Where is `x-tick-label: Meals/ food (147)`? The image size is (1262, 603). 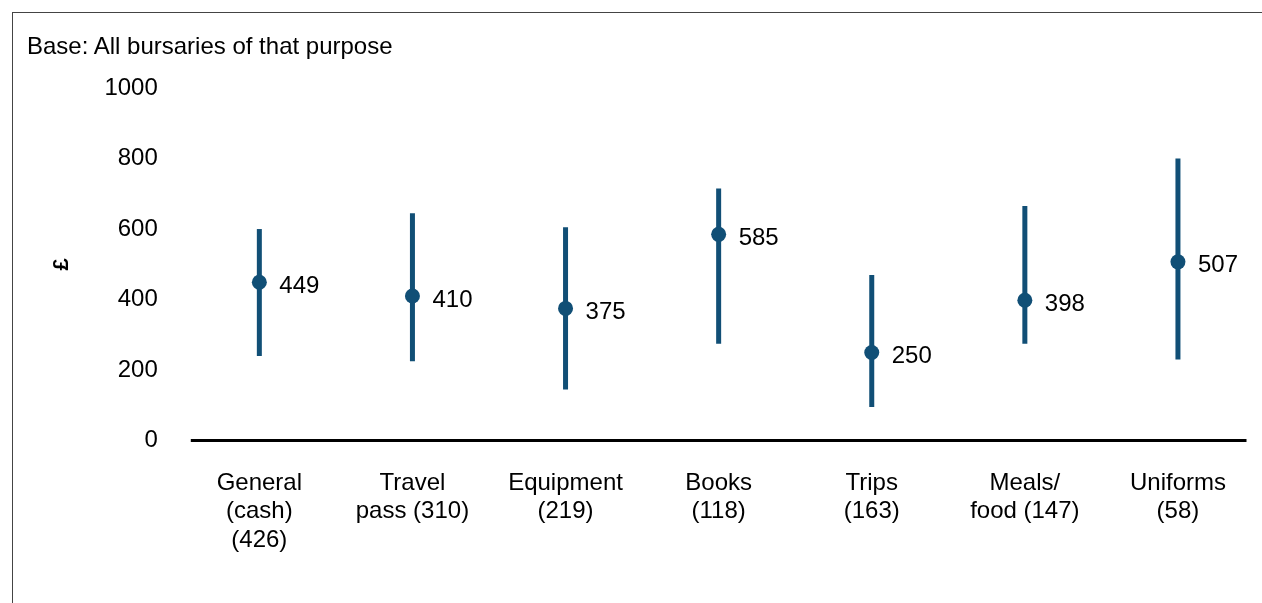
x-tick-label: Meals/ food (147) is located at coordinates (1025, 495).